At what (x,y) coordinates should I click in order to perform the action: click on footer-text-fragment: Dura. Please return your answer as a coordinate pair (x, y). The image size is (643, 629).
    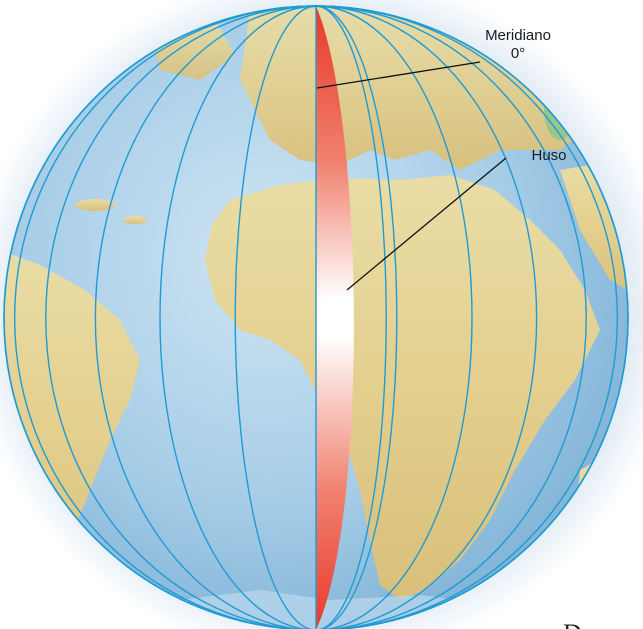
    Looking at the image, I should click on (589, 624).